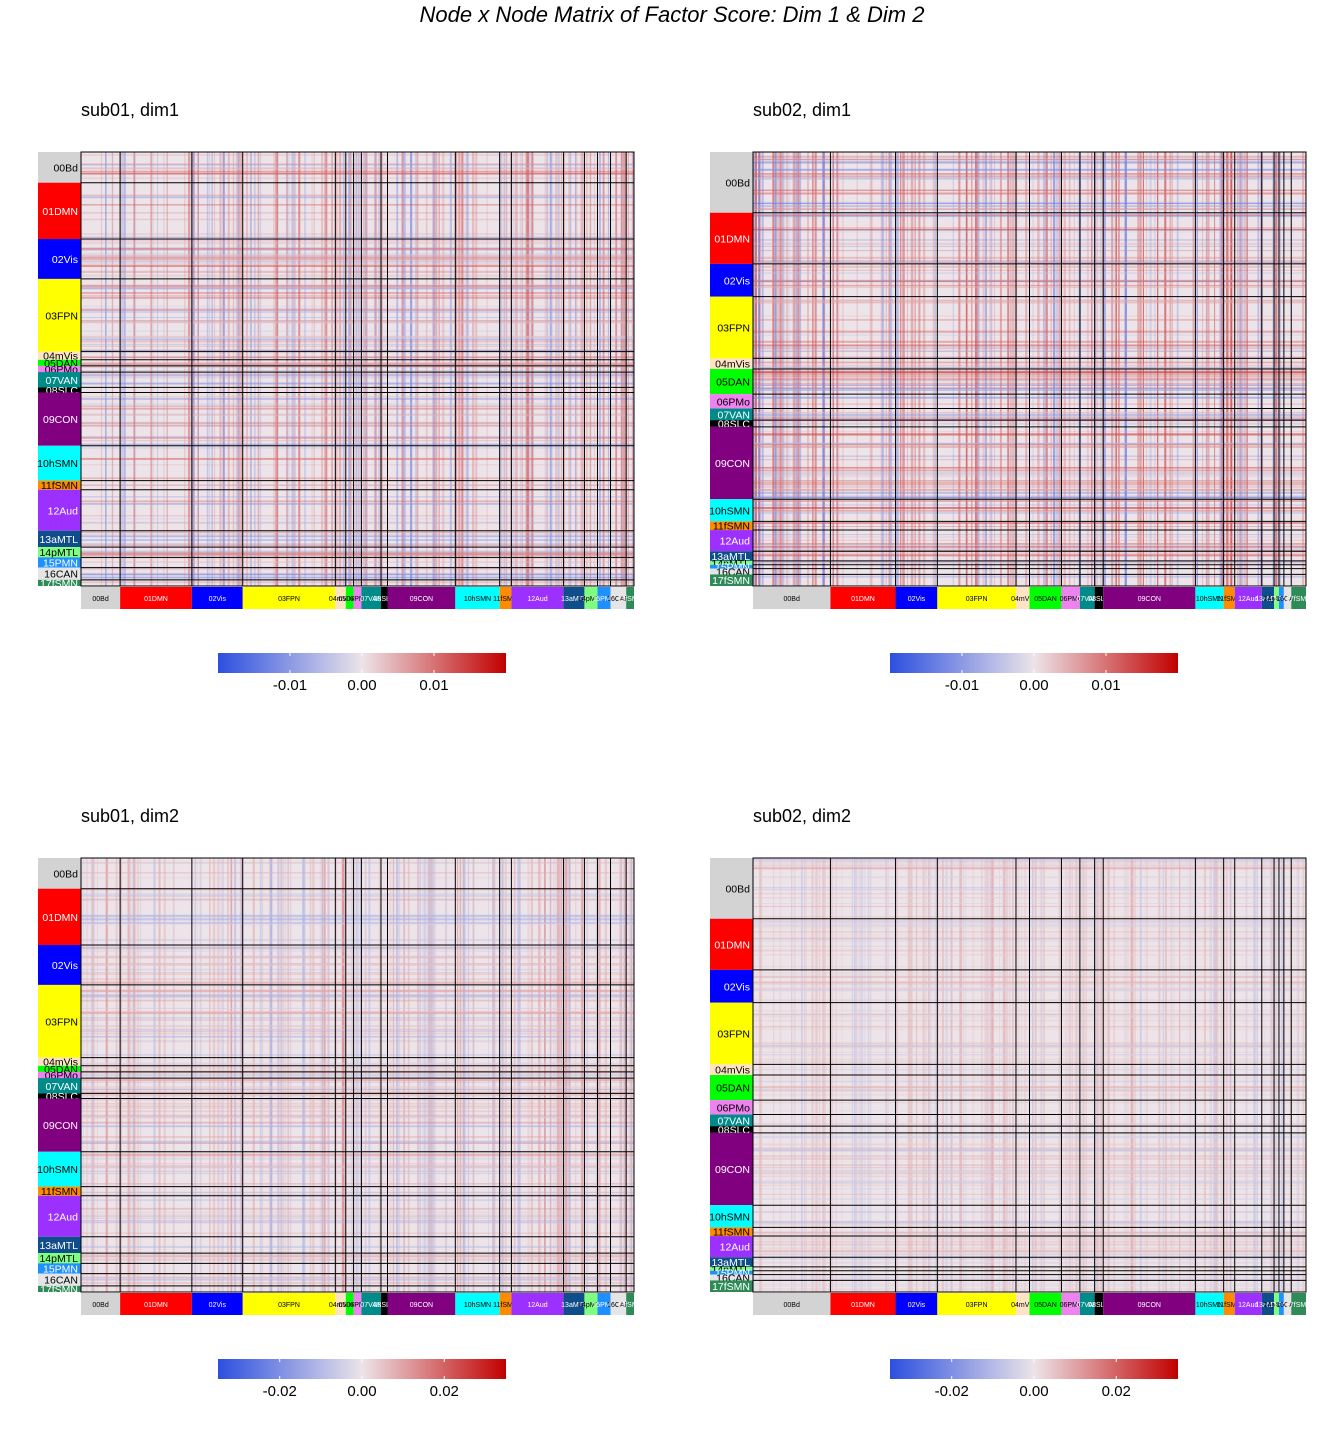 Image resolution: width=1344 pixels, height=1440 pixels. I want to click on col-network-label: 04mVis, so click(1023, 599).